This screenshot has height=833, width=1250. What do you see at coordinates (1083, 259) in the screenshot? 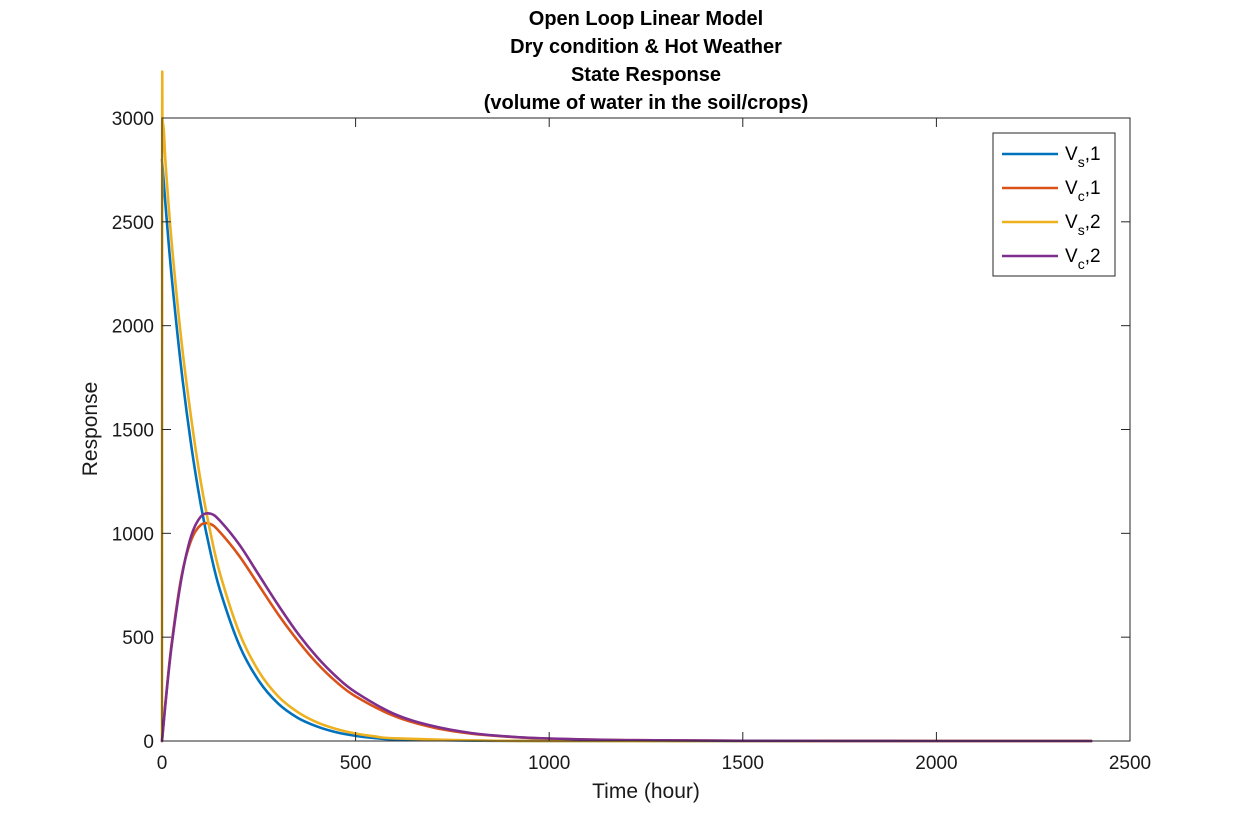
I see `legend-label-4: Vc,2` at bounding box center [1083, 259].